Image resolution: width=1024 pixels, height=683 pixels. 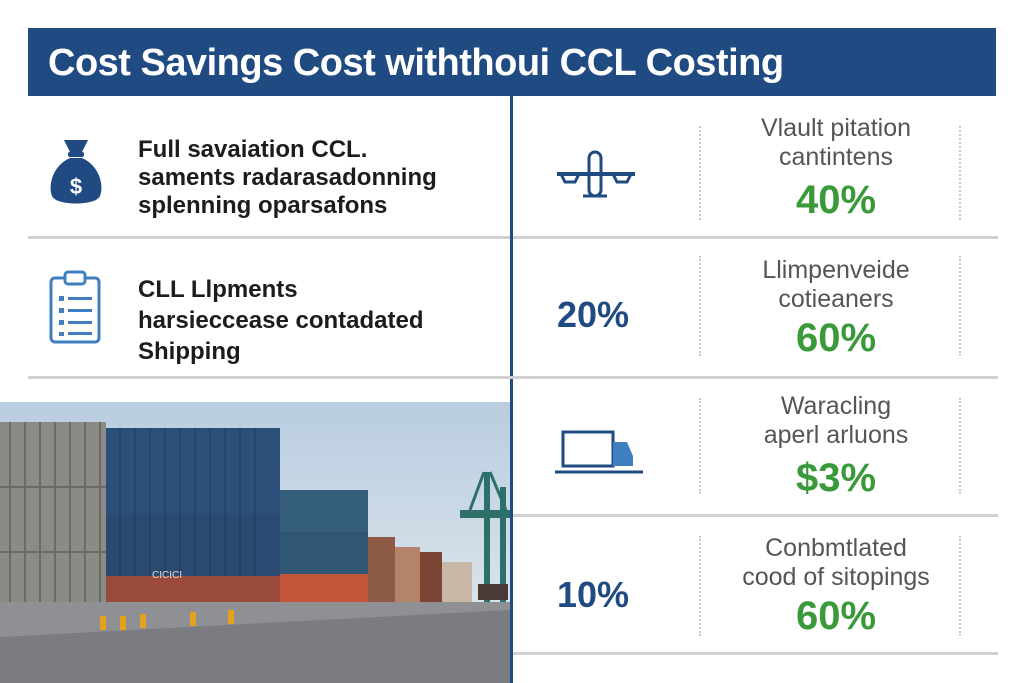 What do you see at coordinates (75, 307) in the screenshot?
I see `clipboard-icon` at bounding box center [75, 307].